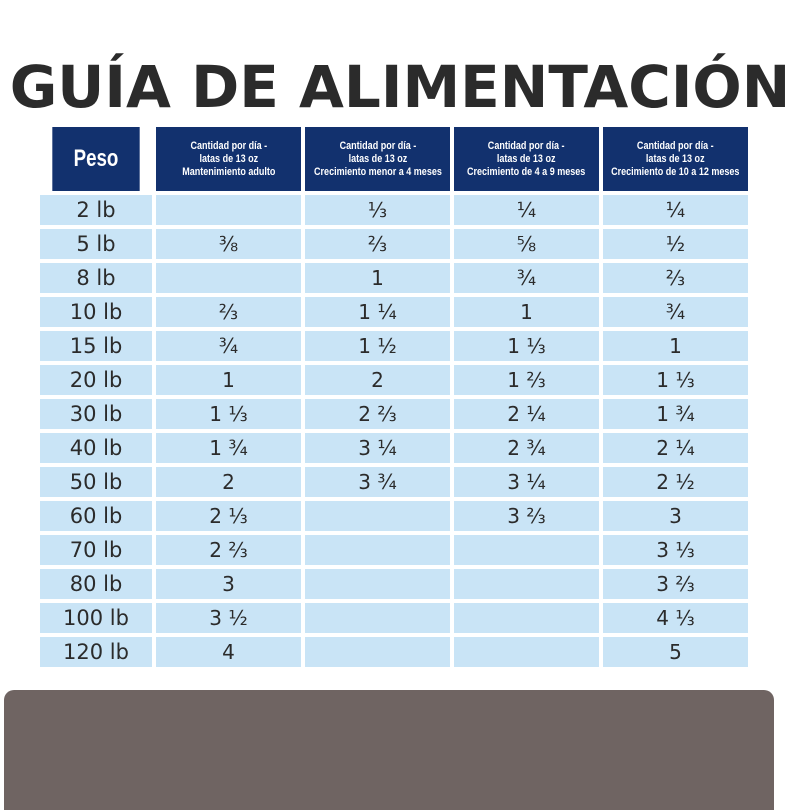  What do you see at coordinates (377, 312) in the screenshot?
I see `amount-cell: 1 ¼` at bounding box center [377, 312].